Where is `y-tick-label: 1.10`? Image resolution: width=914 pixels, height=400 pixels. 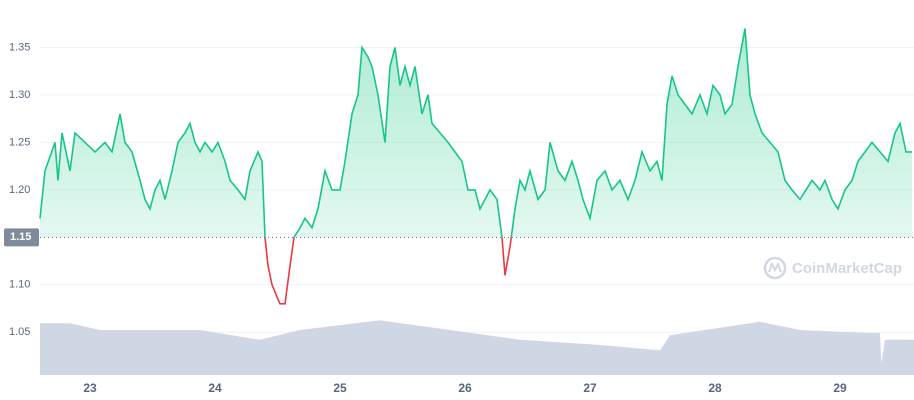 y-tick-label: 1.10 is located at coordinates (19, 285).